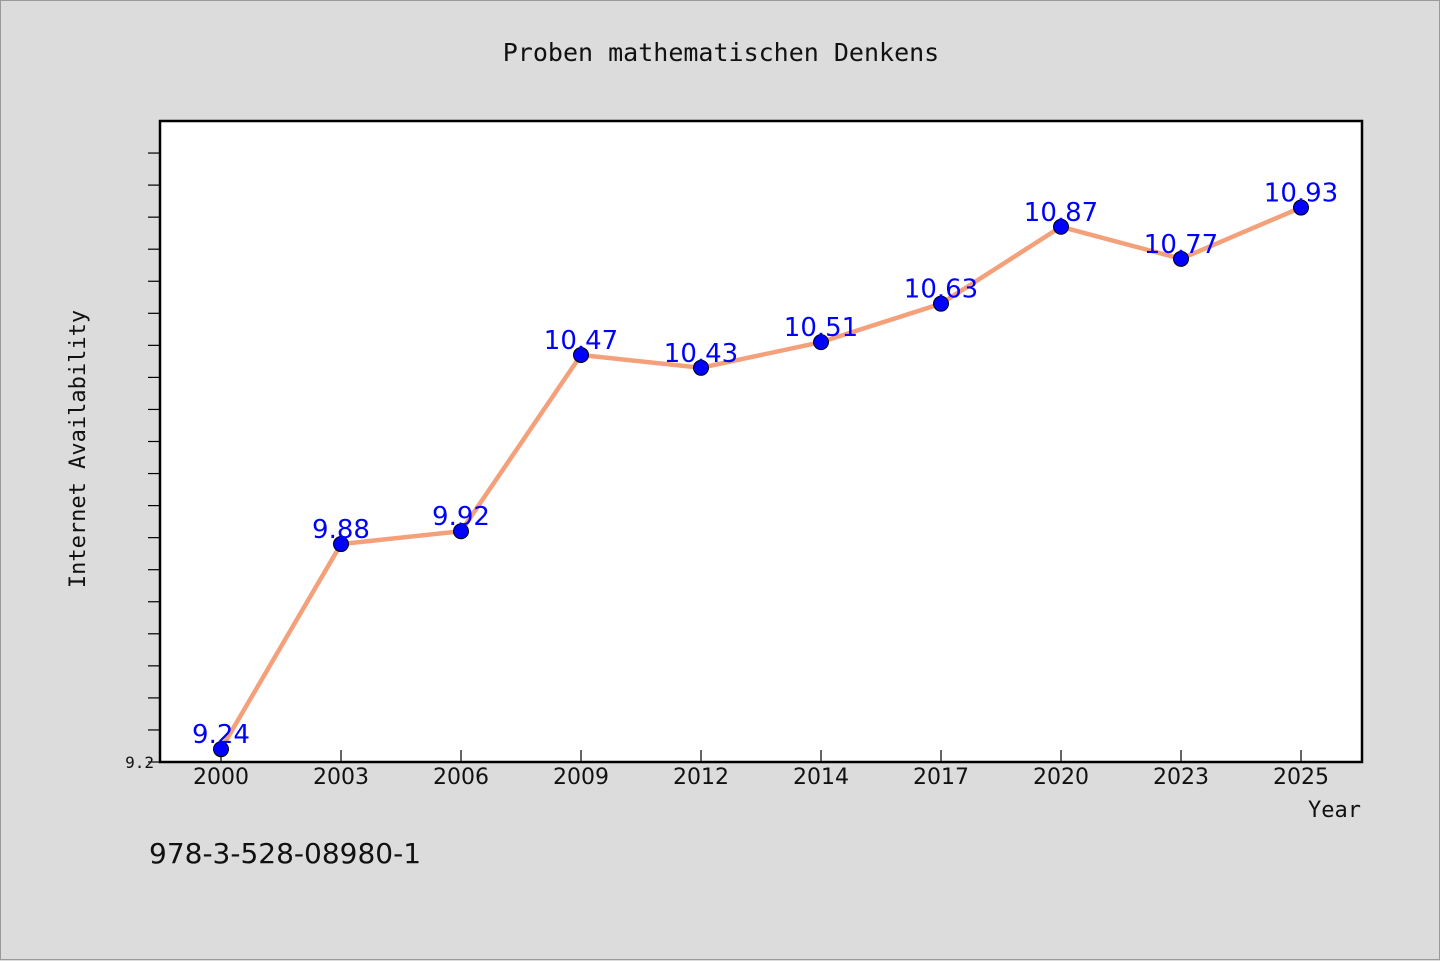  Describe the element at coordinates (1334, 810) in the screenshot. I see `x-axis-label: Year` at that location.